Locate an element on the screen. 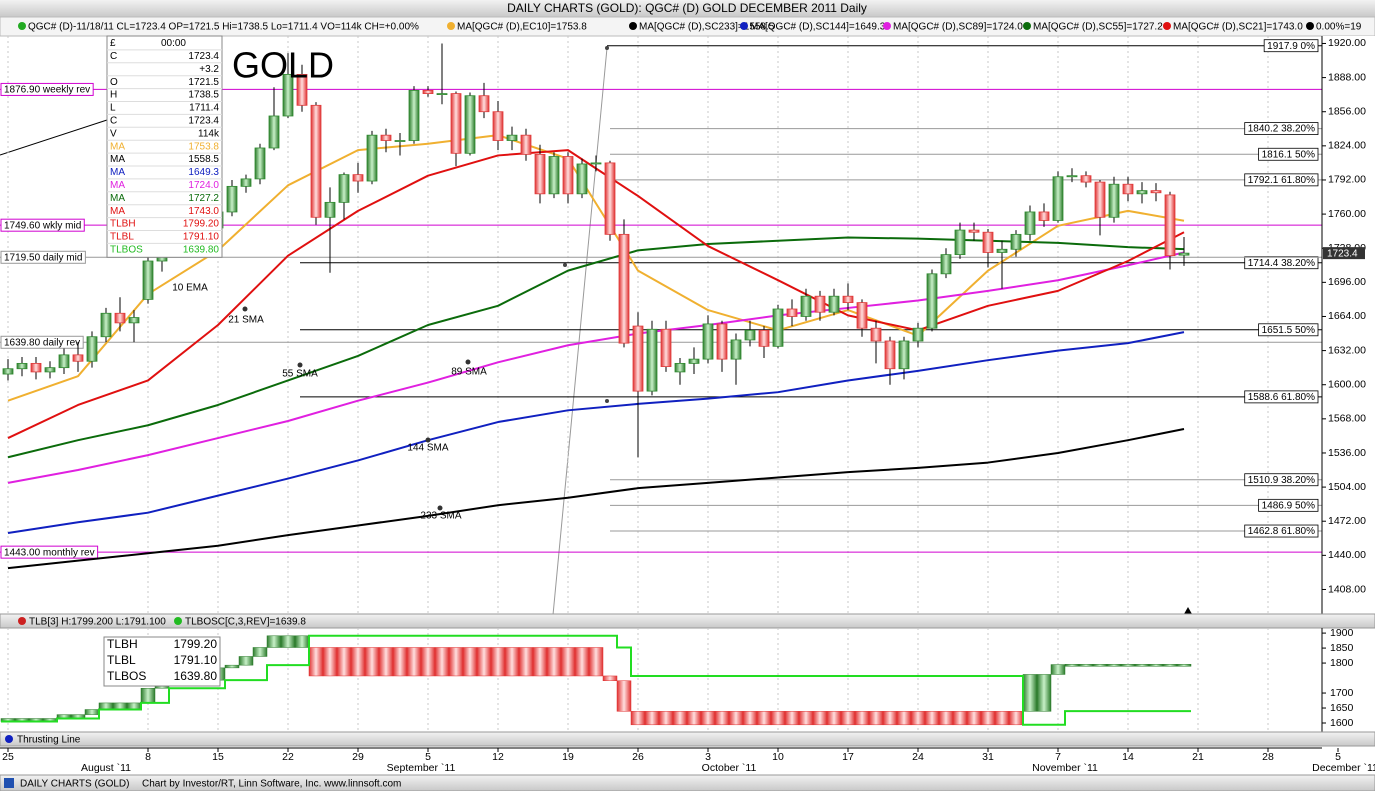 This screenshot has width=1375, height=791. info-text: MA[QGC# (D),SC21]=1743.0 is located at coordinates (1238, 27).